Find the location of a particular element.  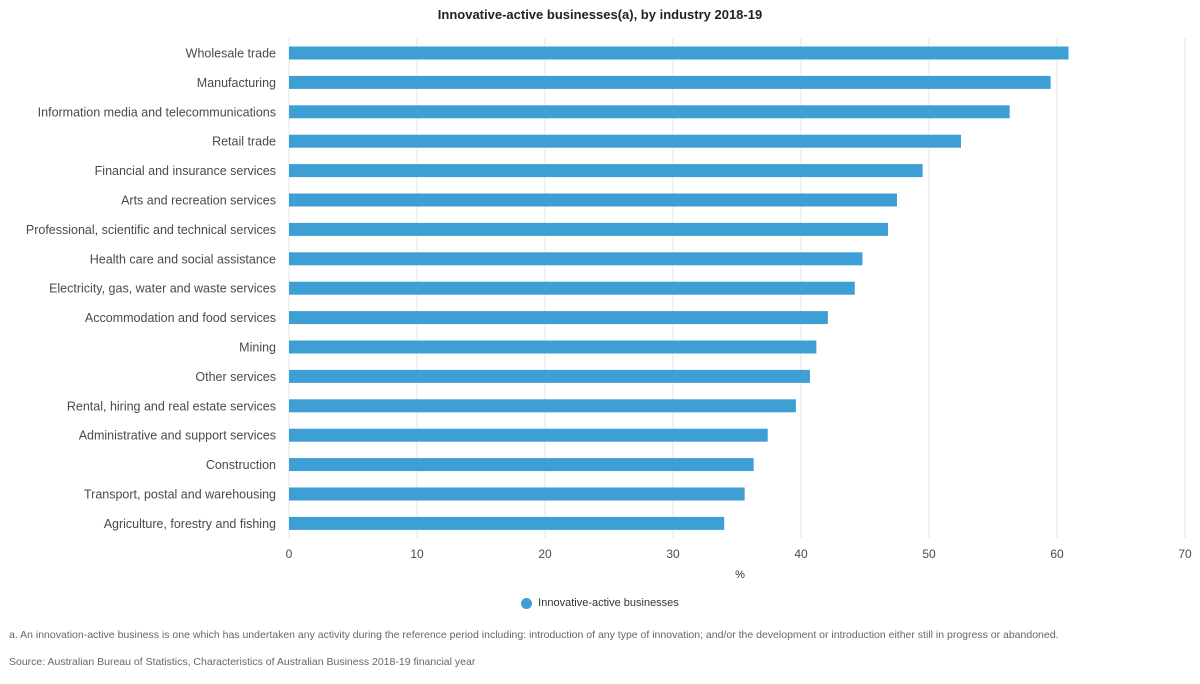

category-label: Construction is located at coordinates (241, 465).